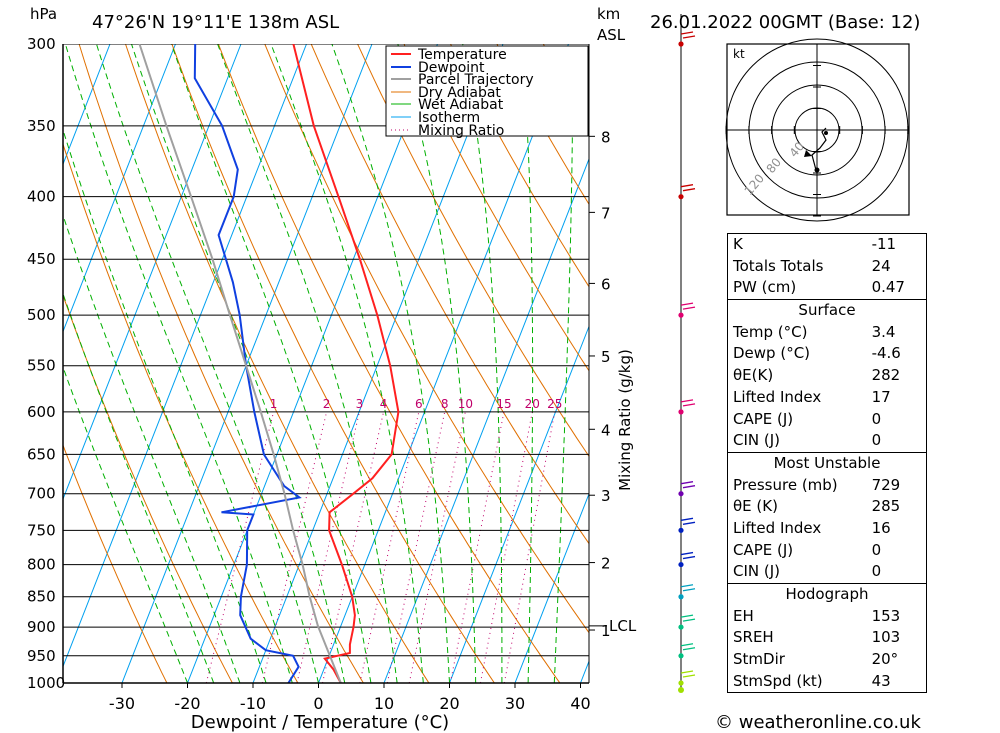 Image resolution: width=1000 pixels, height=733 pixels. I want to click on pressure-tick-label: 800, so click(41, 565).